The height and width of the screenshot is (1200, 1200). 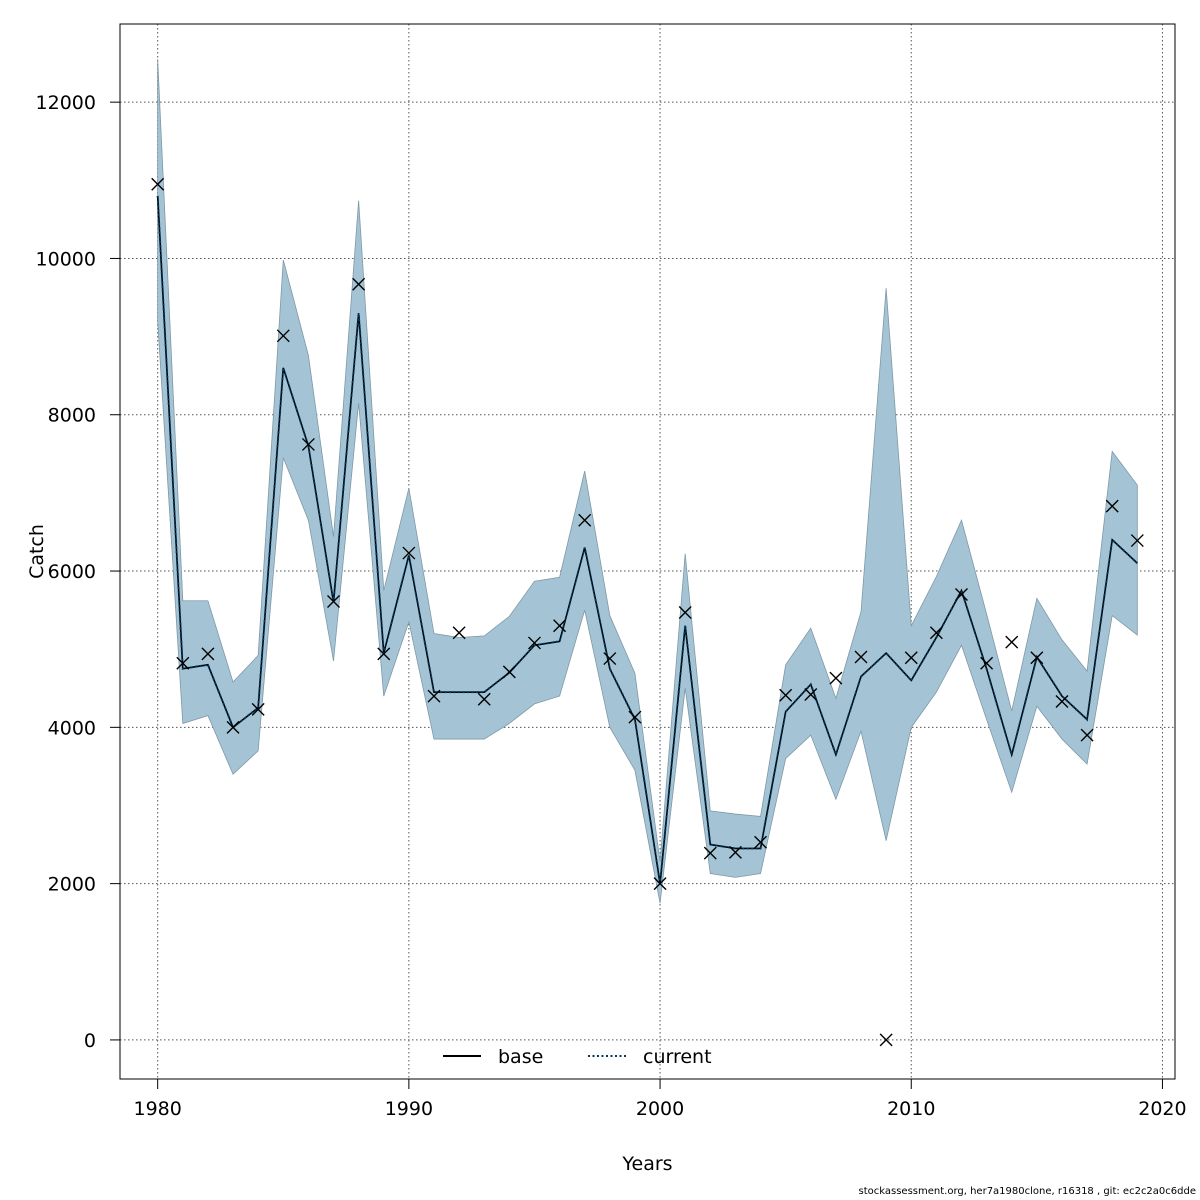 I want to click on observation-point-2001, so click(x=685, y=612).